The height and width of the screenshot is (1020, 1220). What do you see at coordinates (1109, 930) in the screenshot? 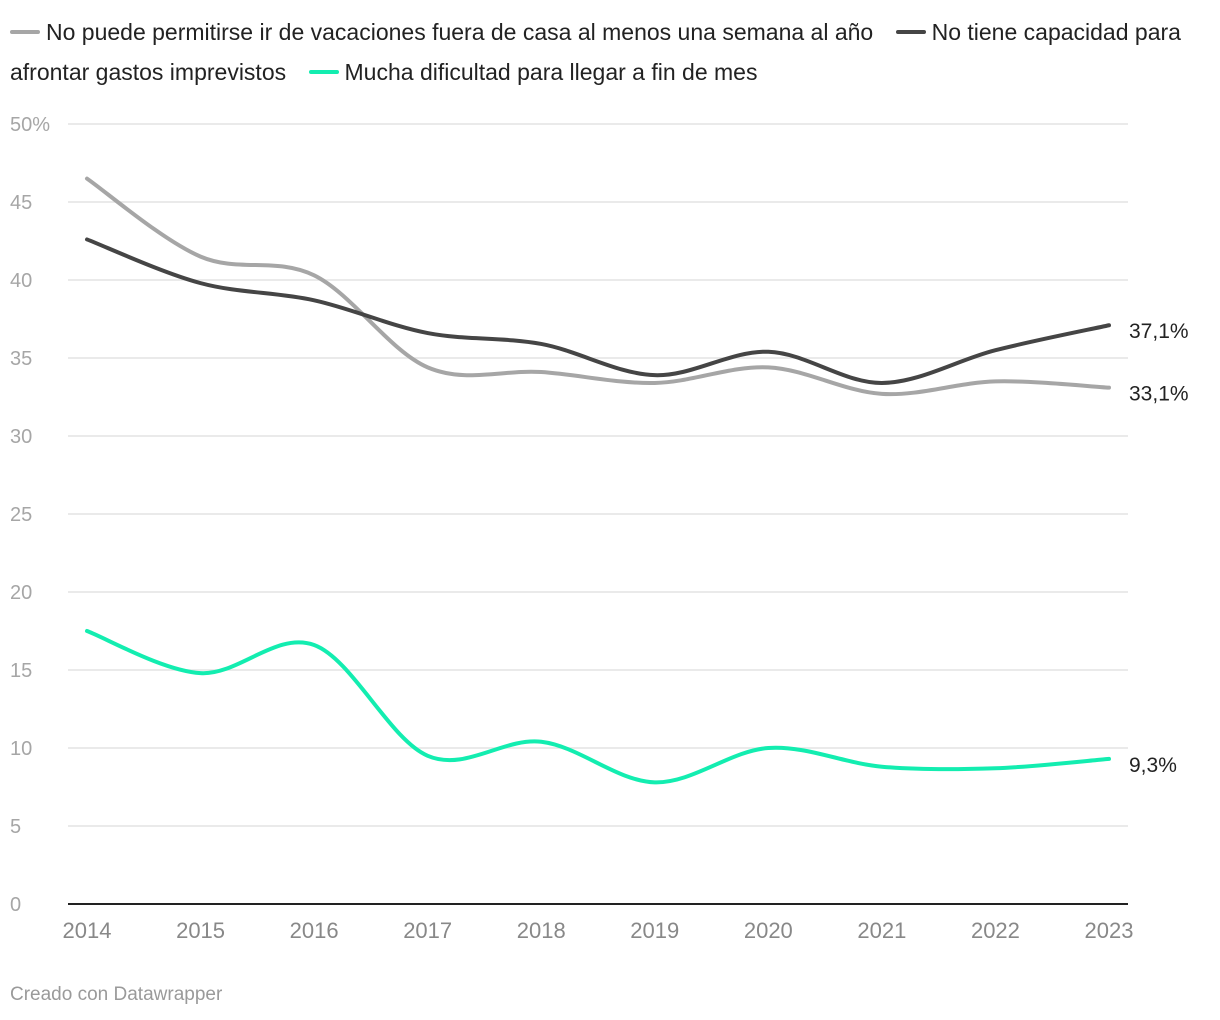
I see `x-tick-label: 2023` at bounding box center [1109, 930].